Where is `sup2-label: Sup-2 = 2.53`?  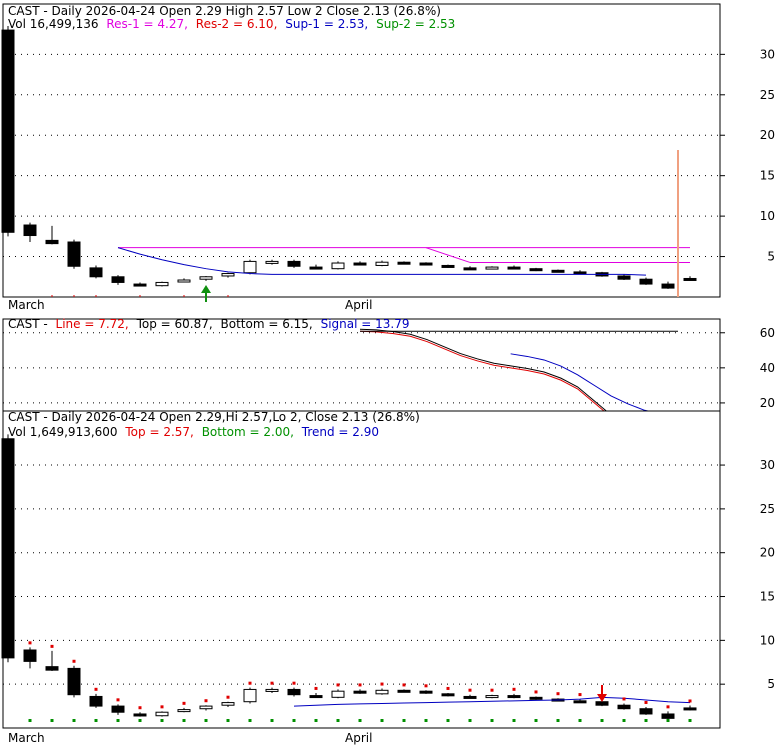
sup2-label: Sup-2 = 2.53 is located at coordinates (415, 24).